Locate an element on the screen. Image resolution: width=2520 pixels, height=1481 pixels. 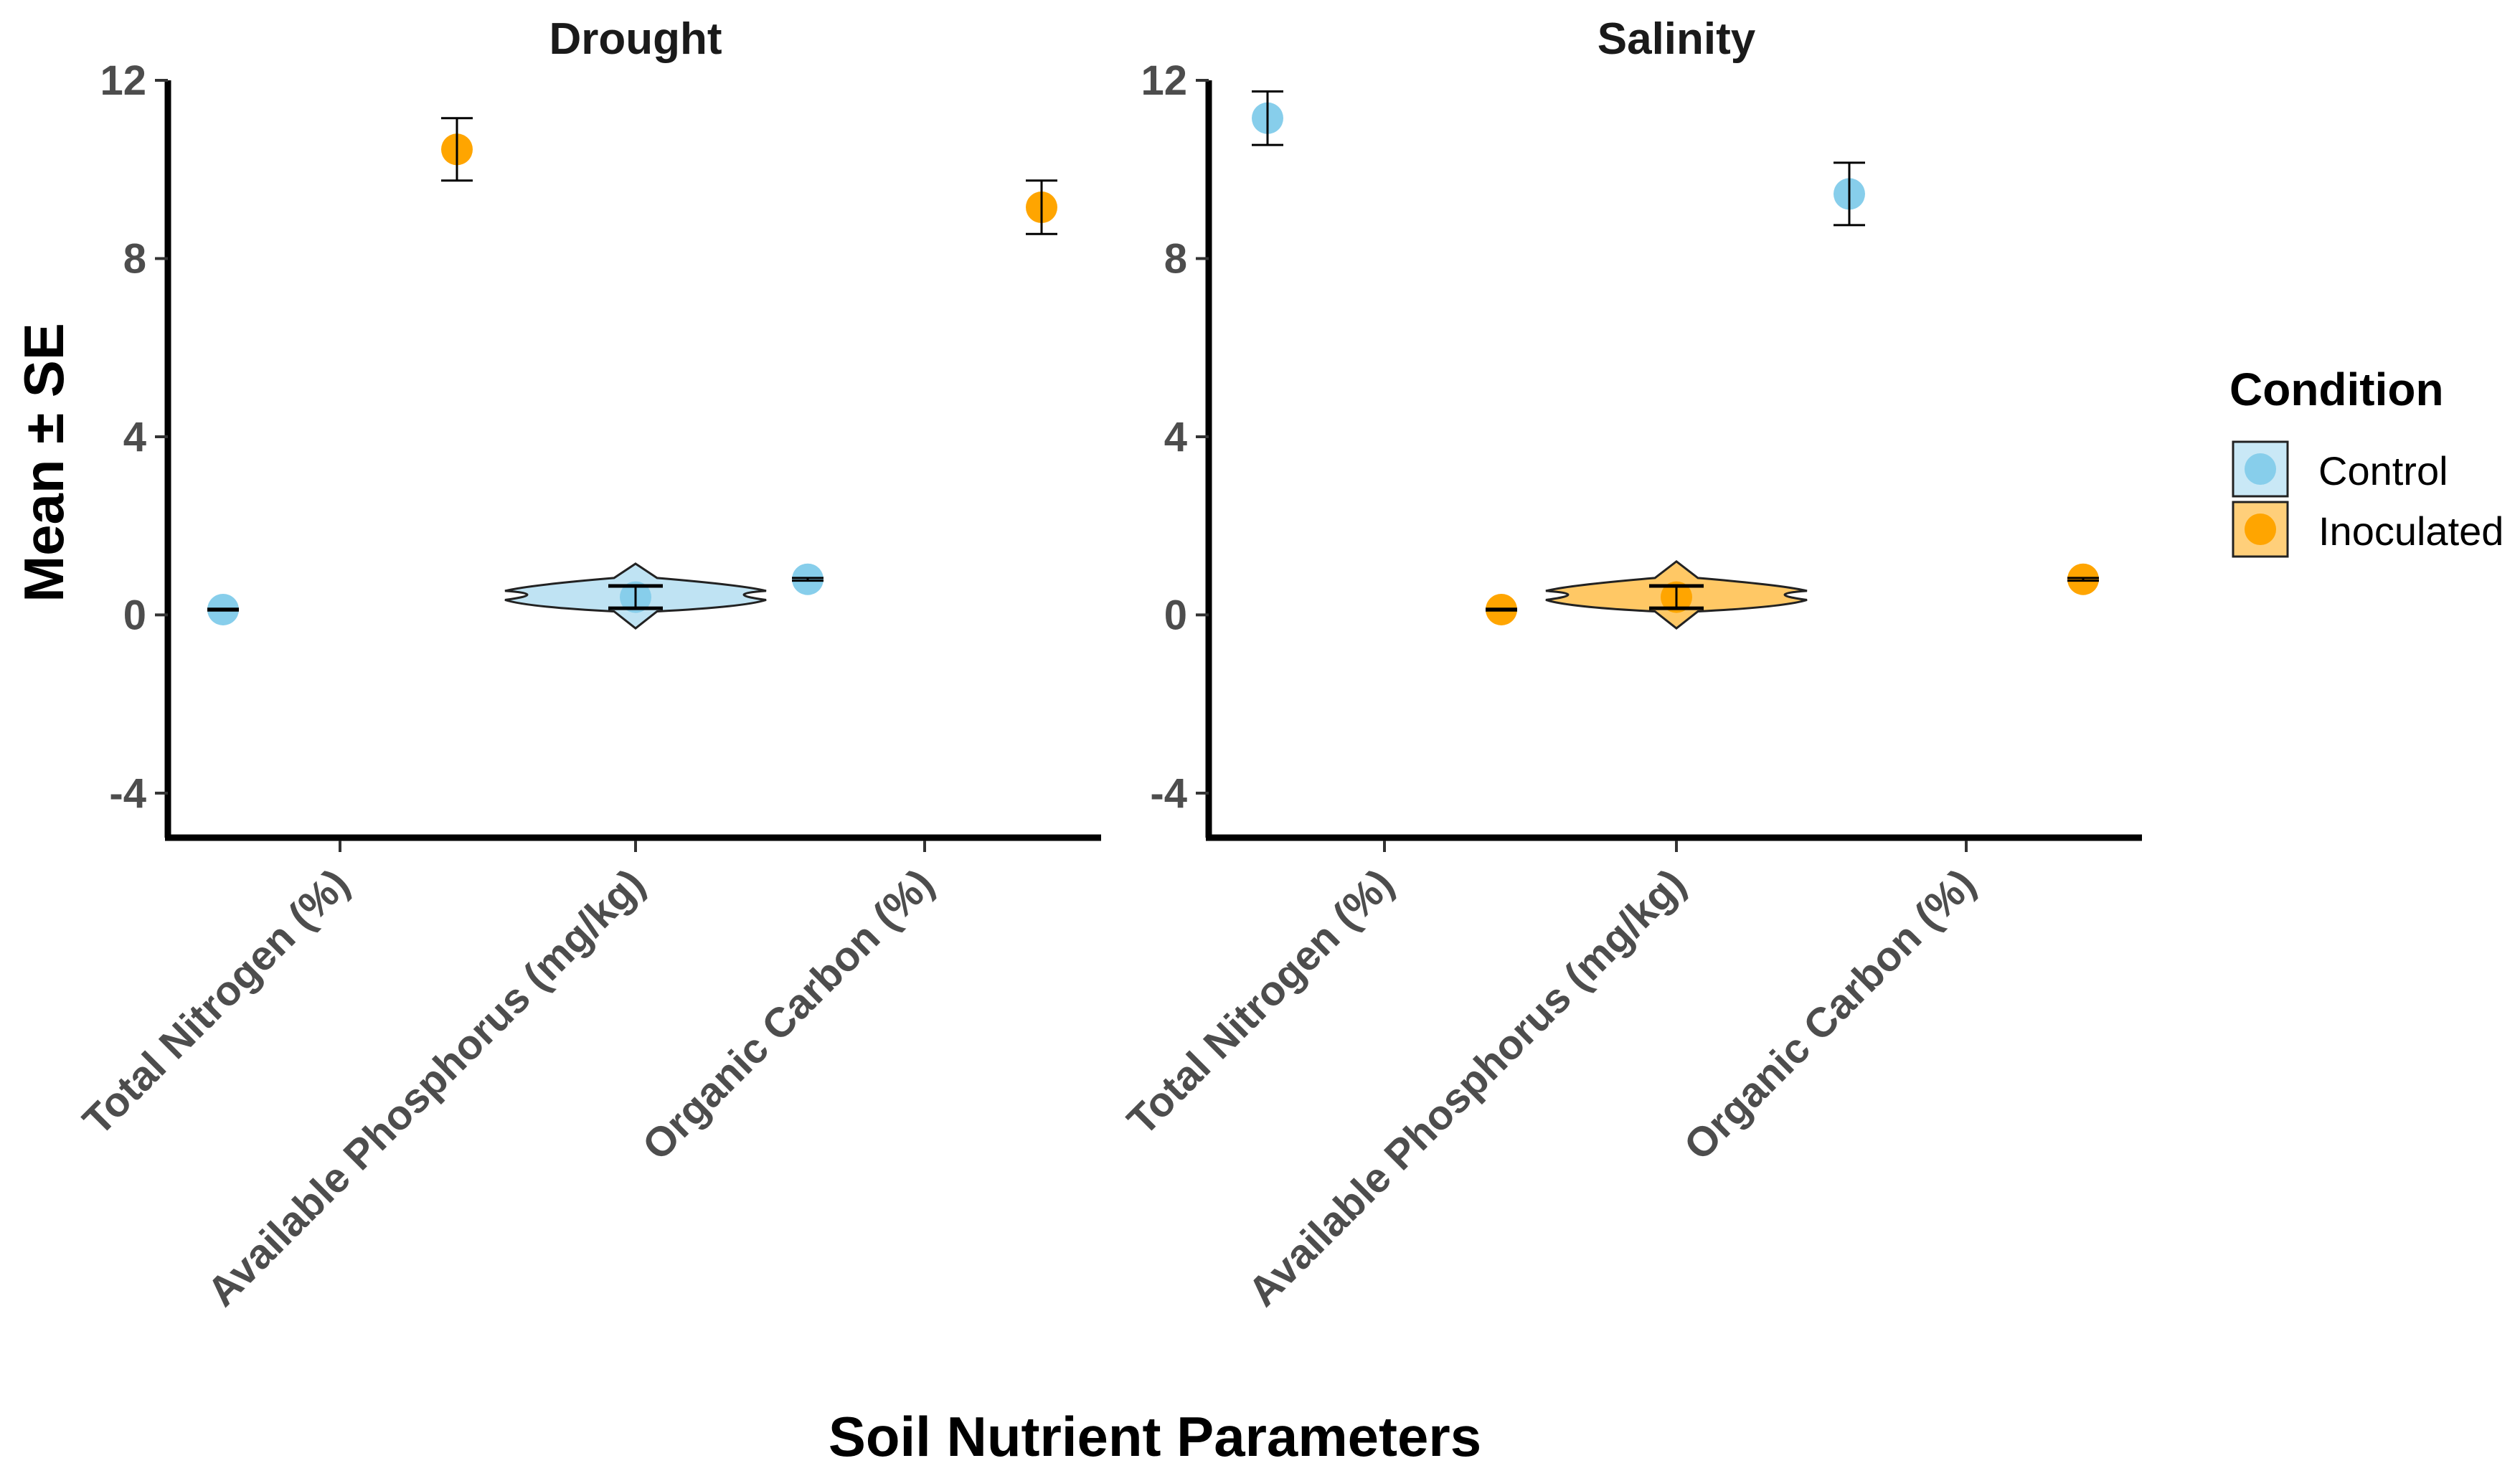
legend-label-control: Control is located at coordinates (2383, 470).